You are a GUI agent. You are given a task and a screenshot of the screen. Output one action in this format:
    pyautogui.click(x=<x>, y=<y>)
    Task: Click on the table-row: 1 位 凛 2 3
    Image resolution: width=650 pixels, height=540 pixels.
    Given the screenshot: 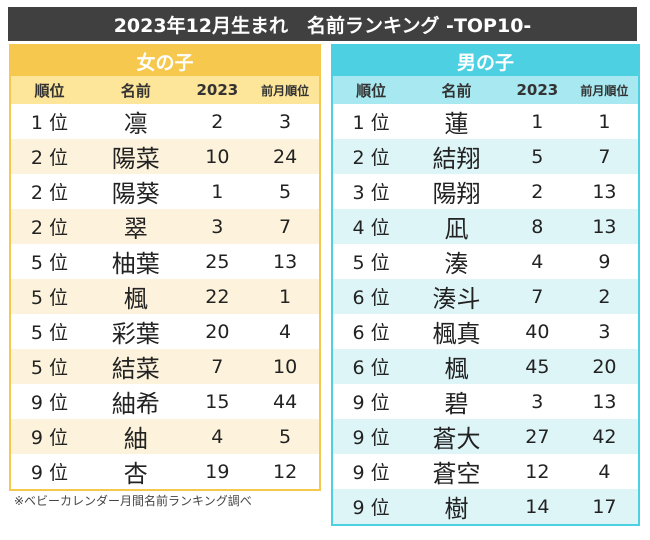 What is the action you would take?
    pyautogui.click(x=165, y=121)
    